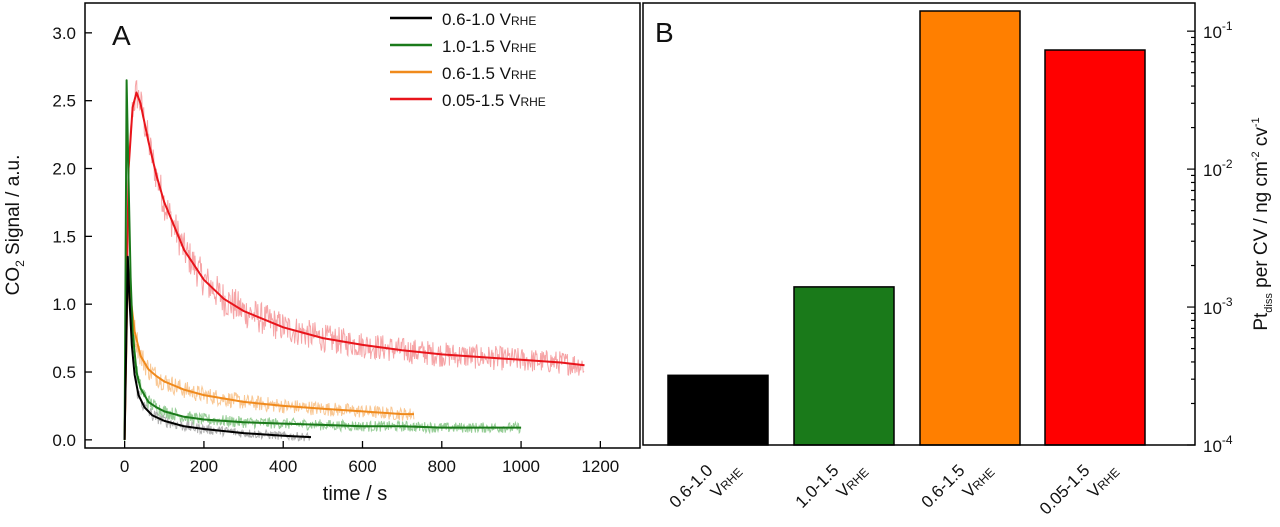 The width and height of the screenshot is (1280, 527). What do you see at coordinates (664, 32) in the screenshot?
I see `panel-b-label: B` at bounding box center [664, 32].